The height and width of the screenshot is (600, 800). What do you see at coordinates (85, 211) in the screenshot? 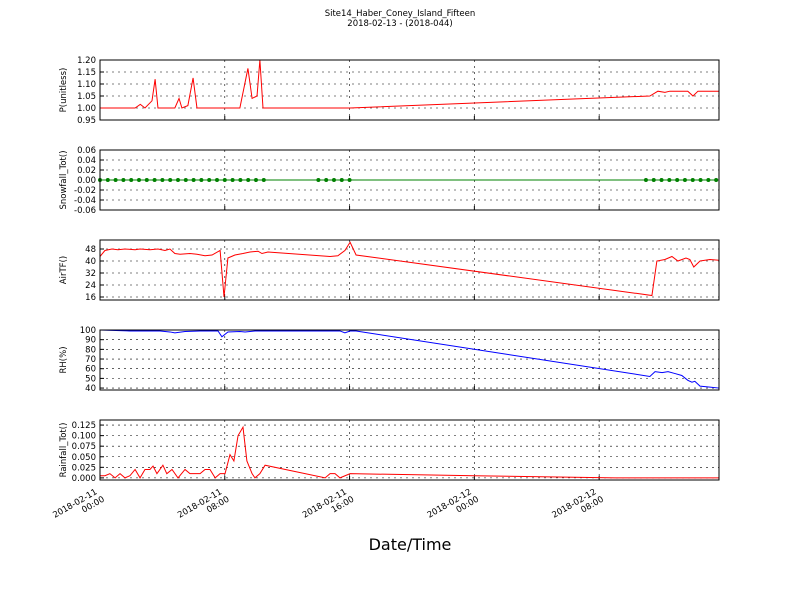
I see `y-tick-label: -0.06` at bounding box center [85, 211].